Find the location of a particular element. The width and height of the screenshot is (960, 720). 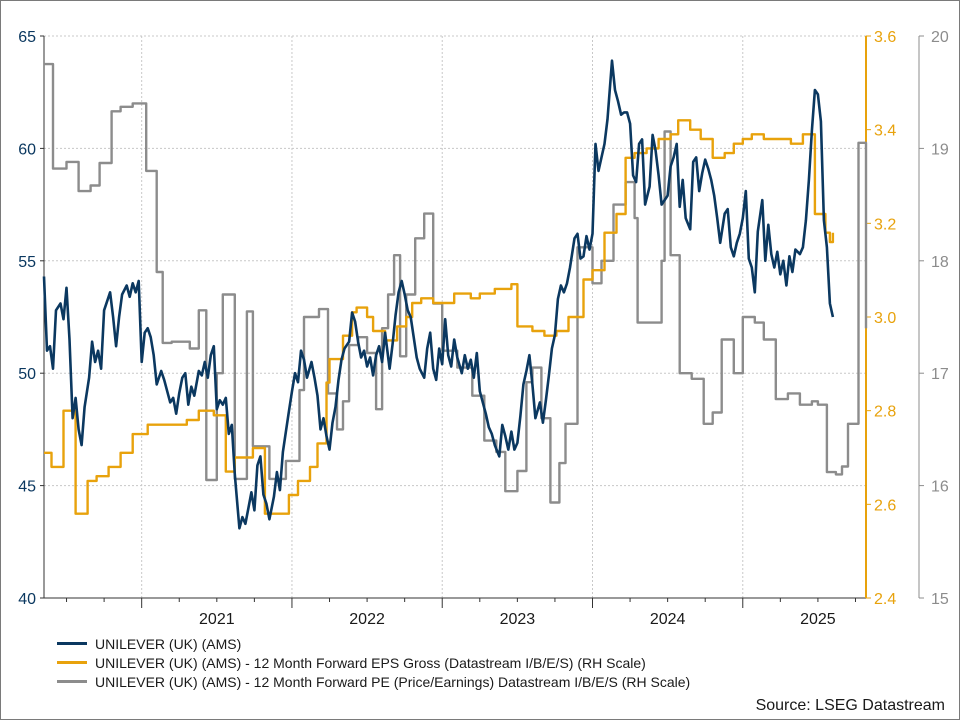

legend-swatch-price is located at coordinates (72, 643).